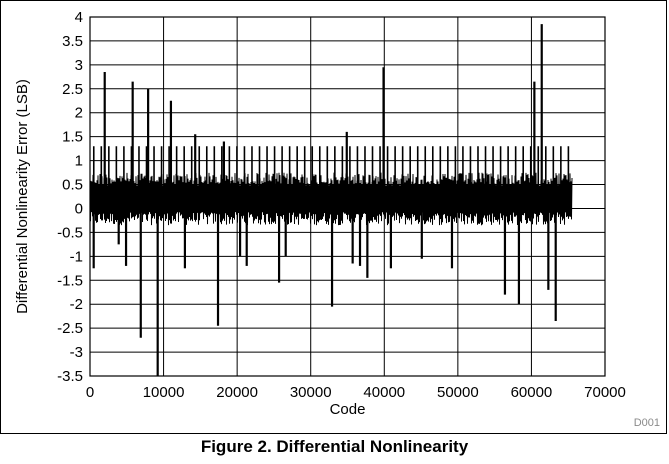 This screenshot has width=669, height=464. What do you see at coordinates (70, 328) in the screenshot?
I see `y-tick-label: -2.5` at bounding box center [70, 328].